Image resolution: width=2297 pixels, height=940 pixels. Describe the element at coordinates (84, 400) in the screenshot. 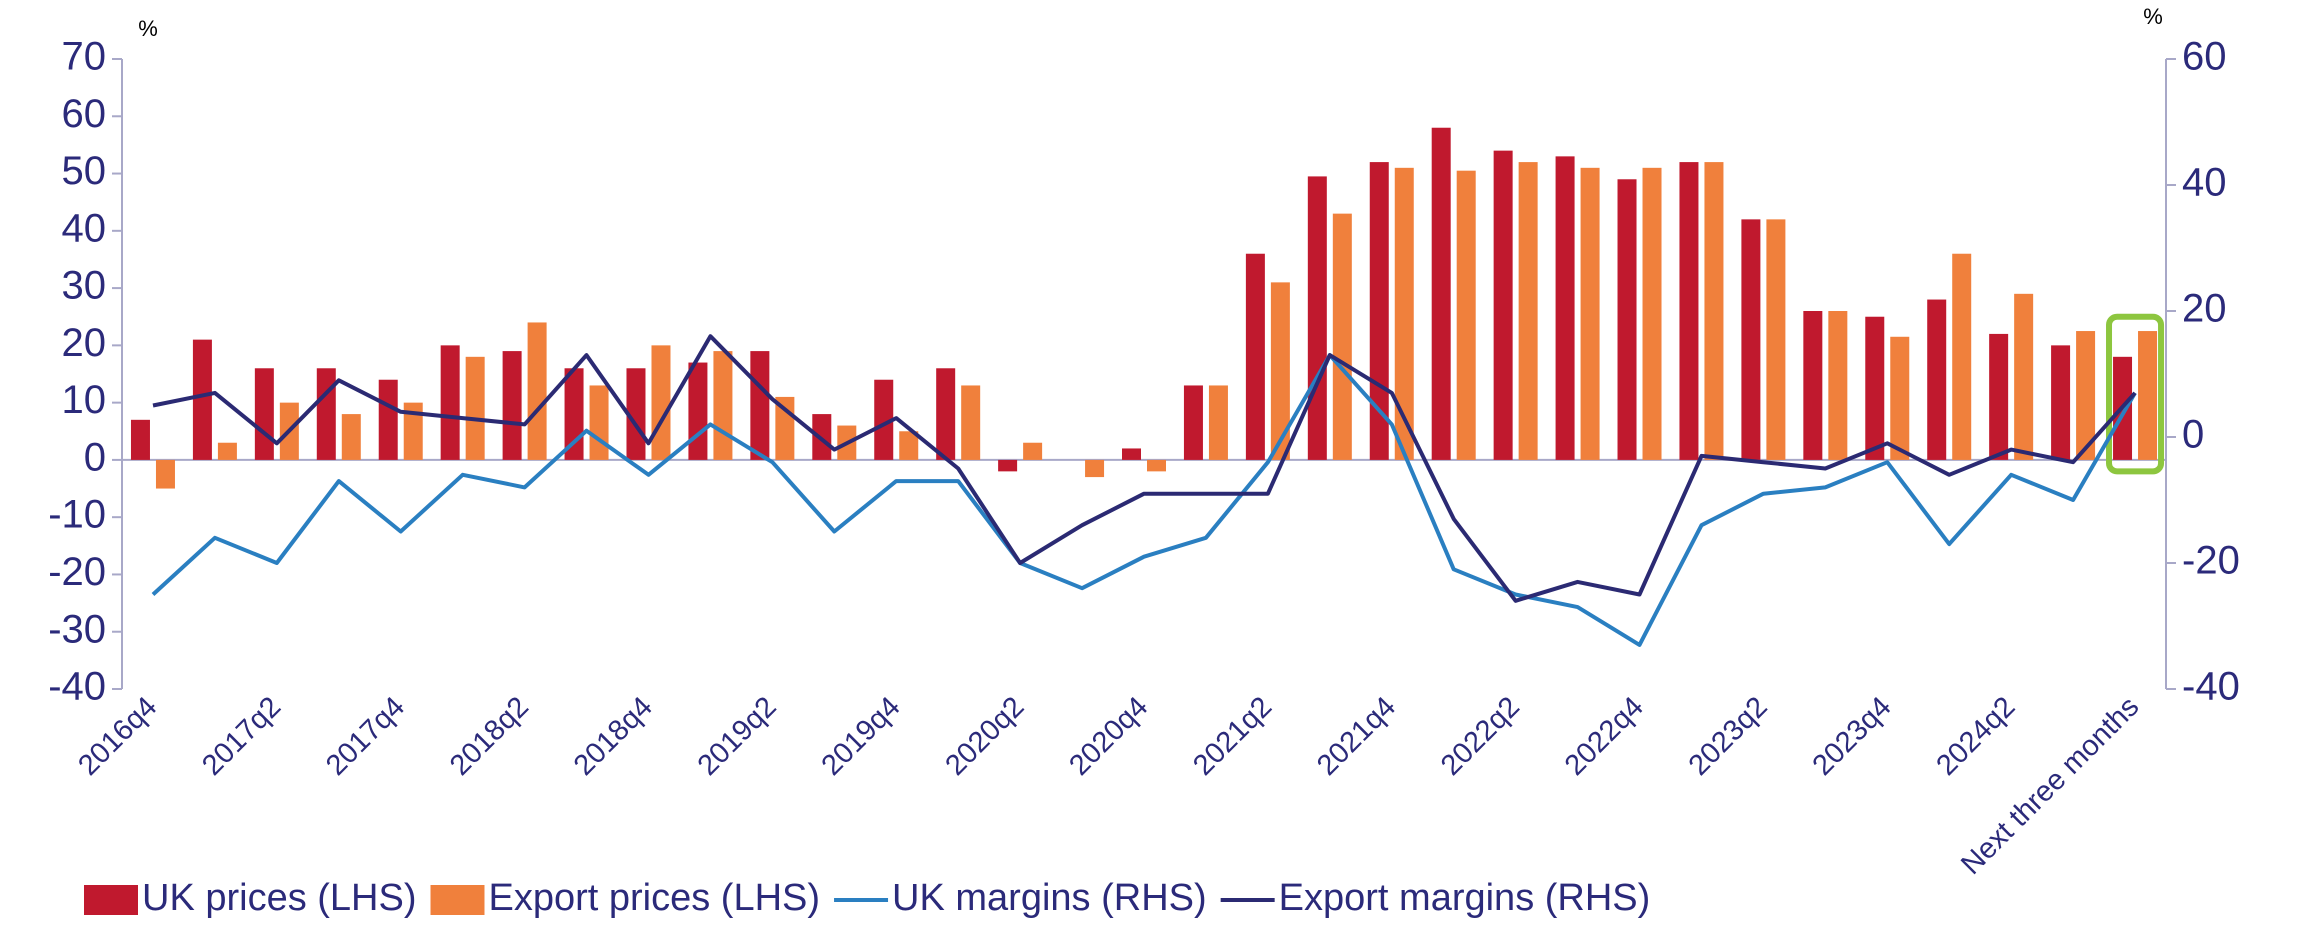

I see `y-tick-label: 10` at that location.